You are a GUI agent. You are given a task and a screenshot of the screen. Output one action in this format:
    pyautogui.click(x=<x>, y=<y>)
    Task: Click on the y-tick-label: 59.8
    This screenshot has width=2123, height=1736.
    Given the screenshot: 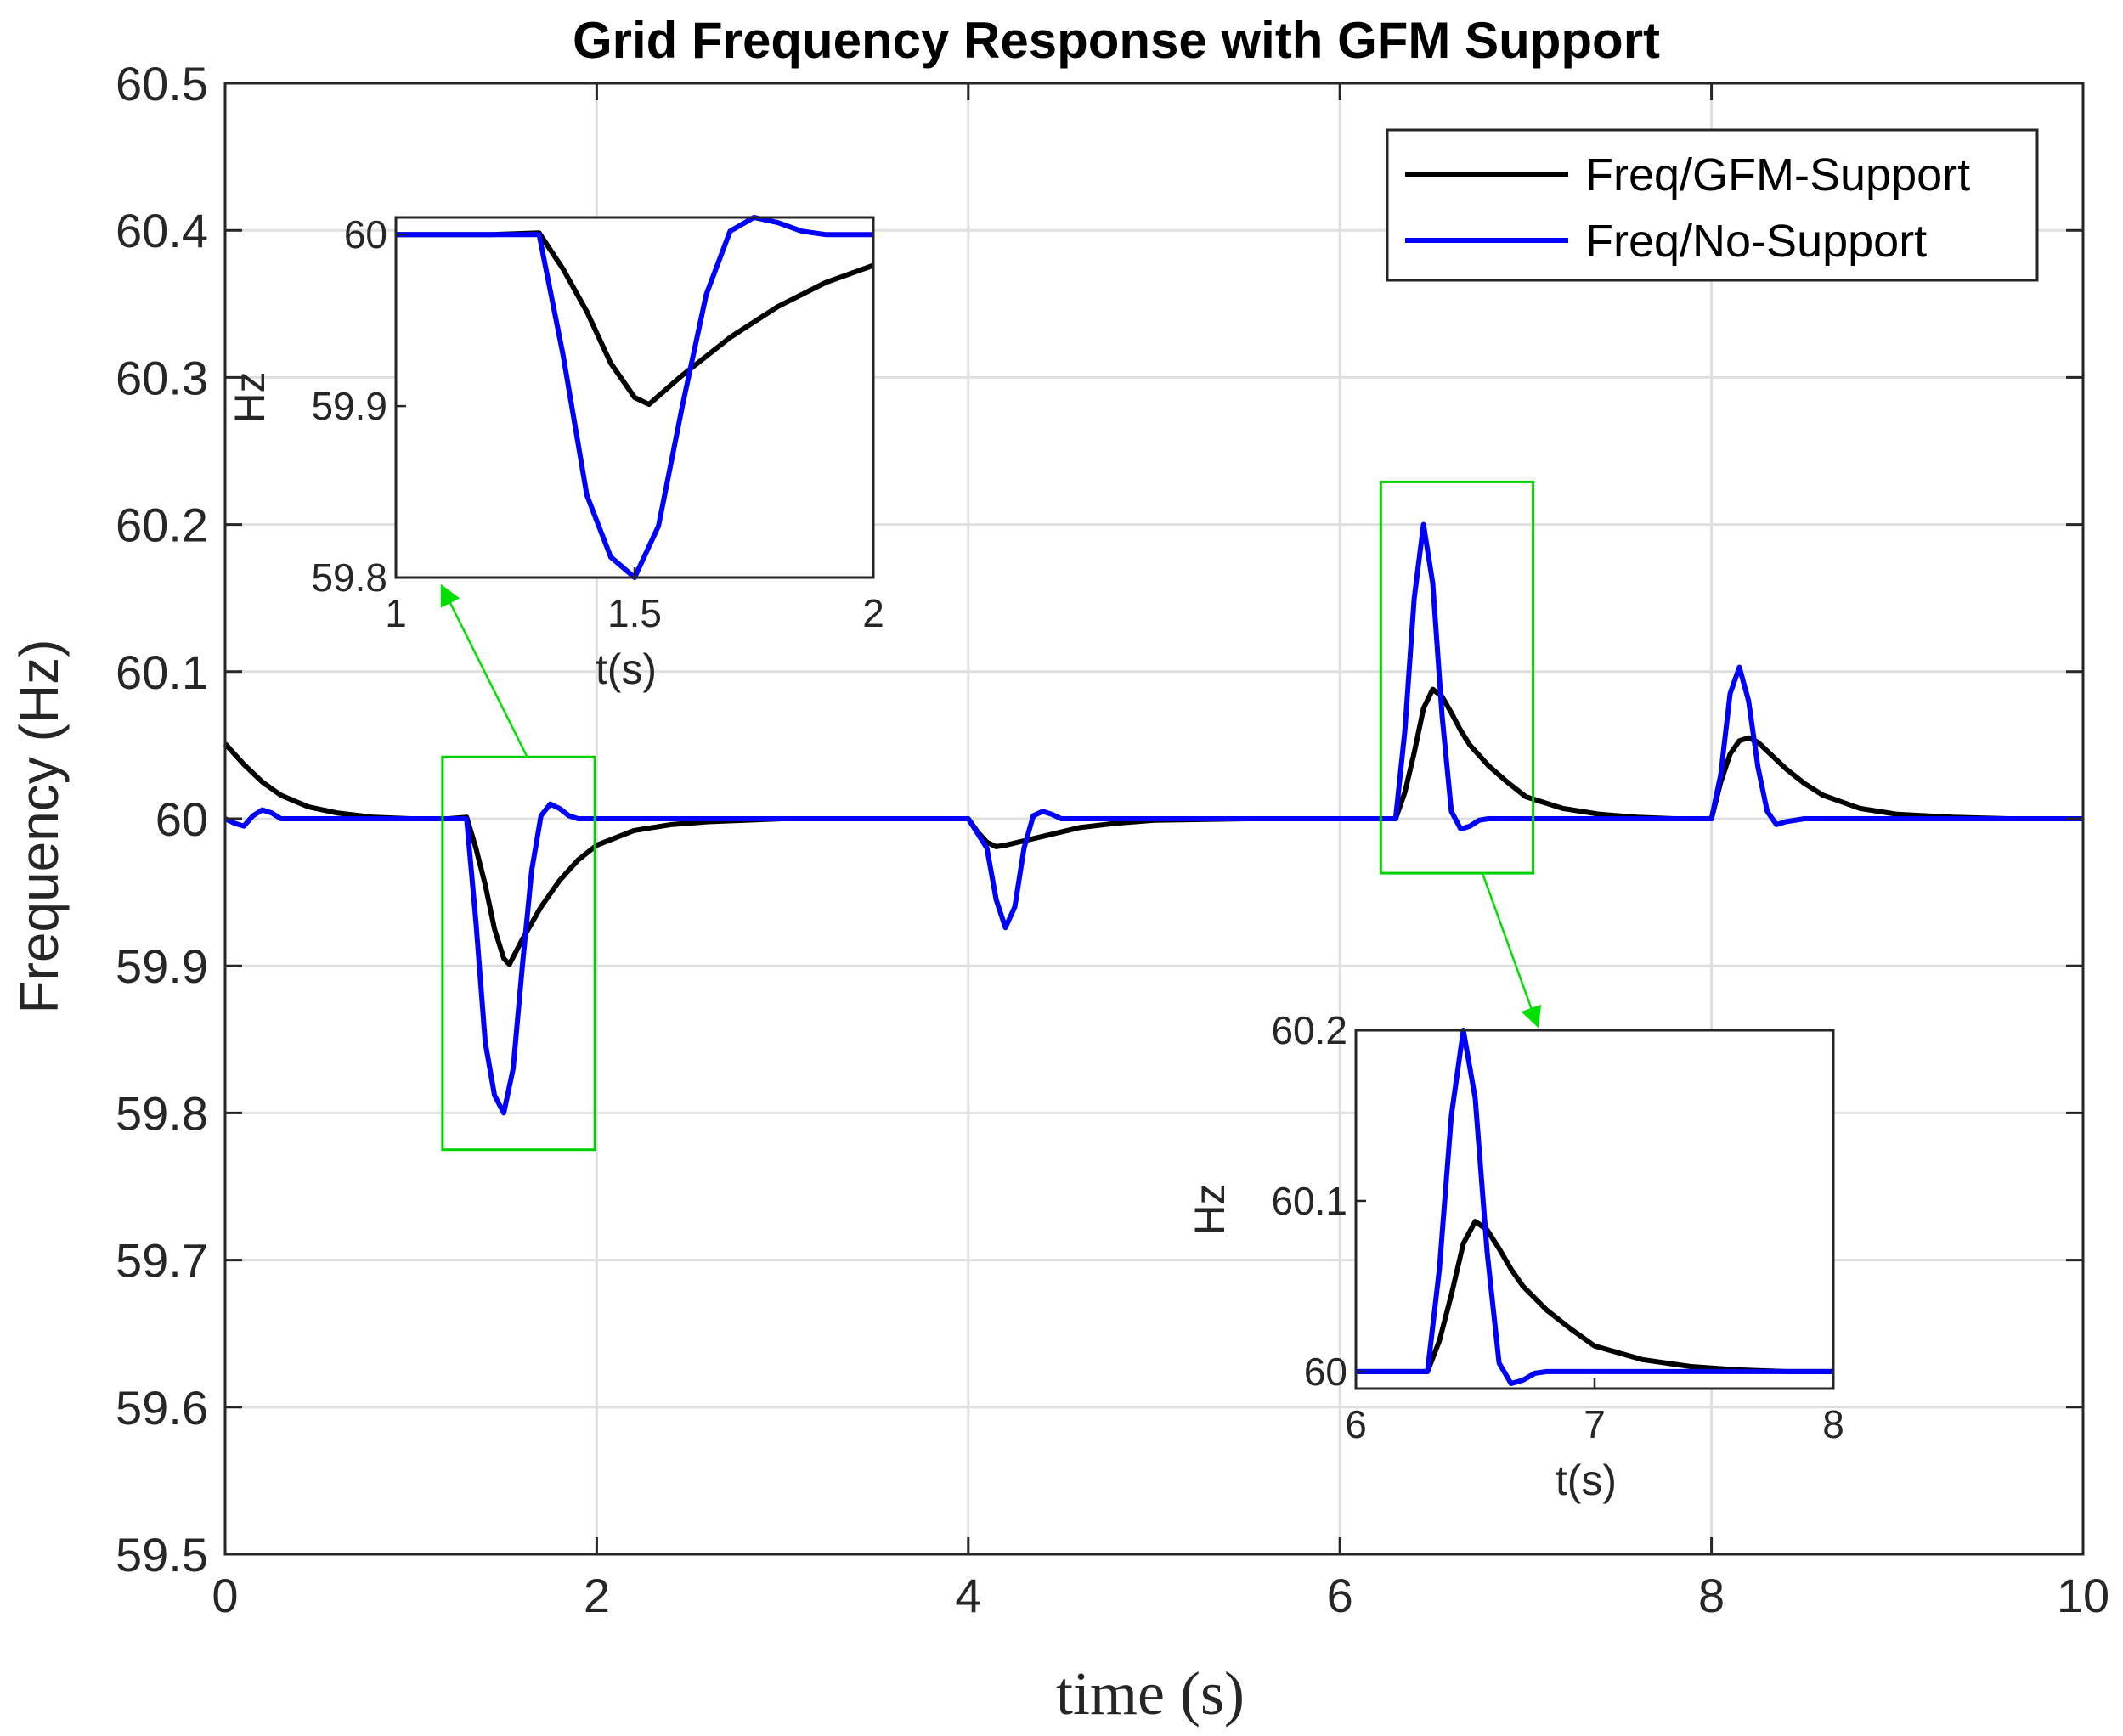 What is the action you would take?
    pyautogui.click(x=162, y=1113)
    